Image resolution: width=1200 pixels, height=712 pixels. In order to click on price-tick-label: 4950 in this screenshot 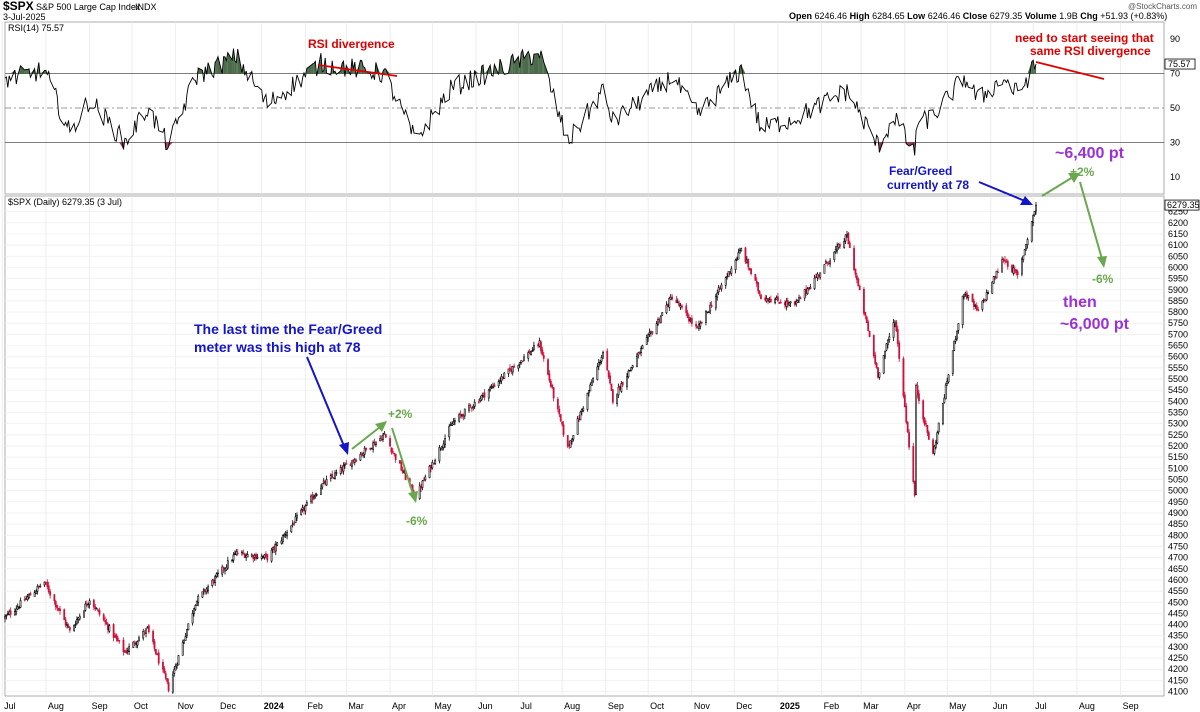, I will do `click(1178, 502)`.